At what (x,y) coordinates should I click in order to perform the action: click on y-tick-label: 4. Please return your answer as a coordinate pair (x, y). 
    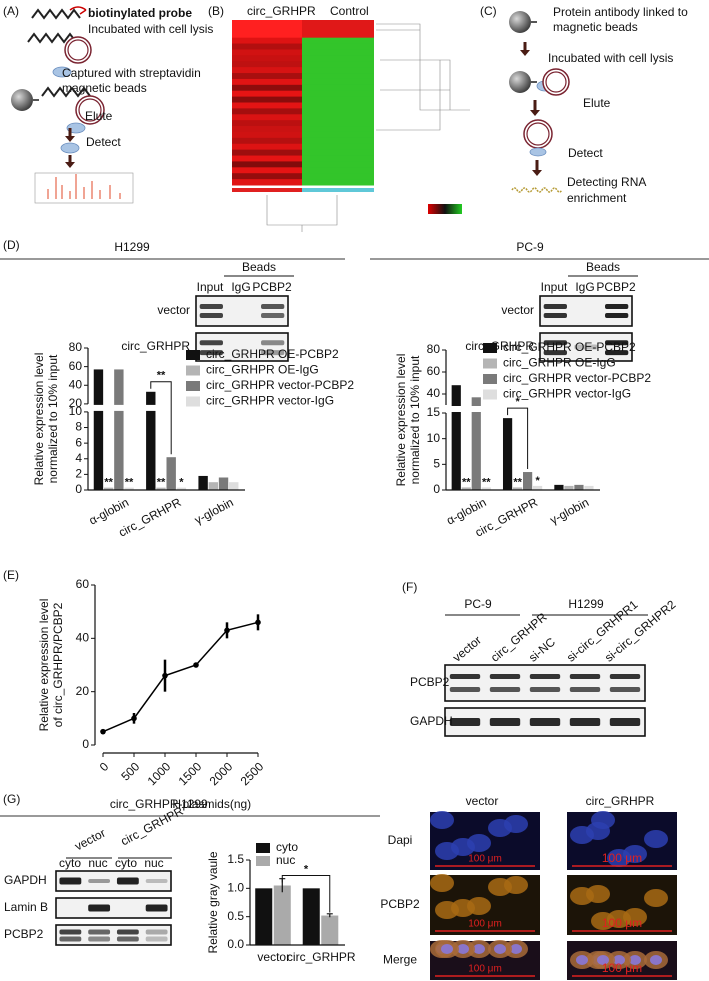
    Looking at the image, I should click on (78, 458).